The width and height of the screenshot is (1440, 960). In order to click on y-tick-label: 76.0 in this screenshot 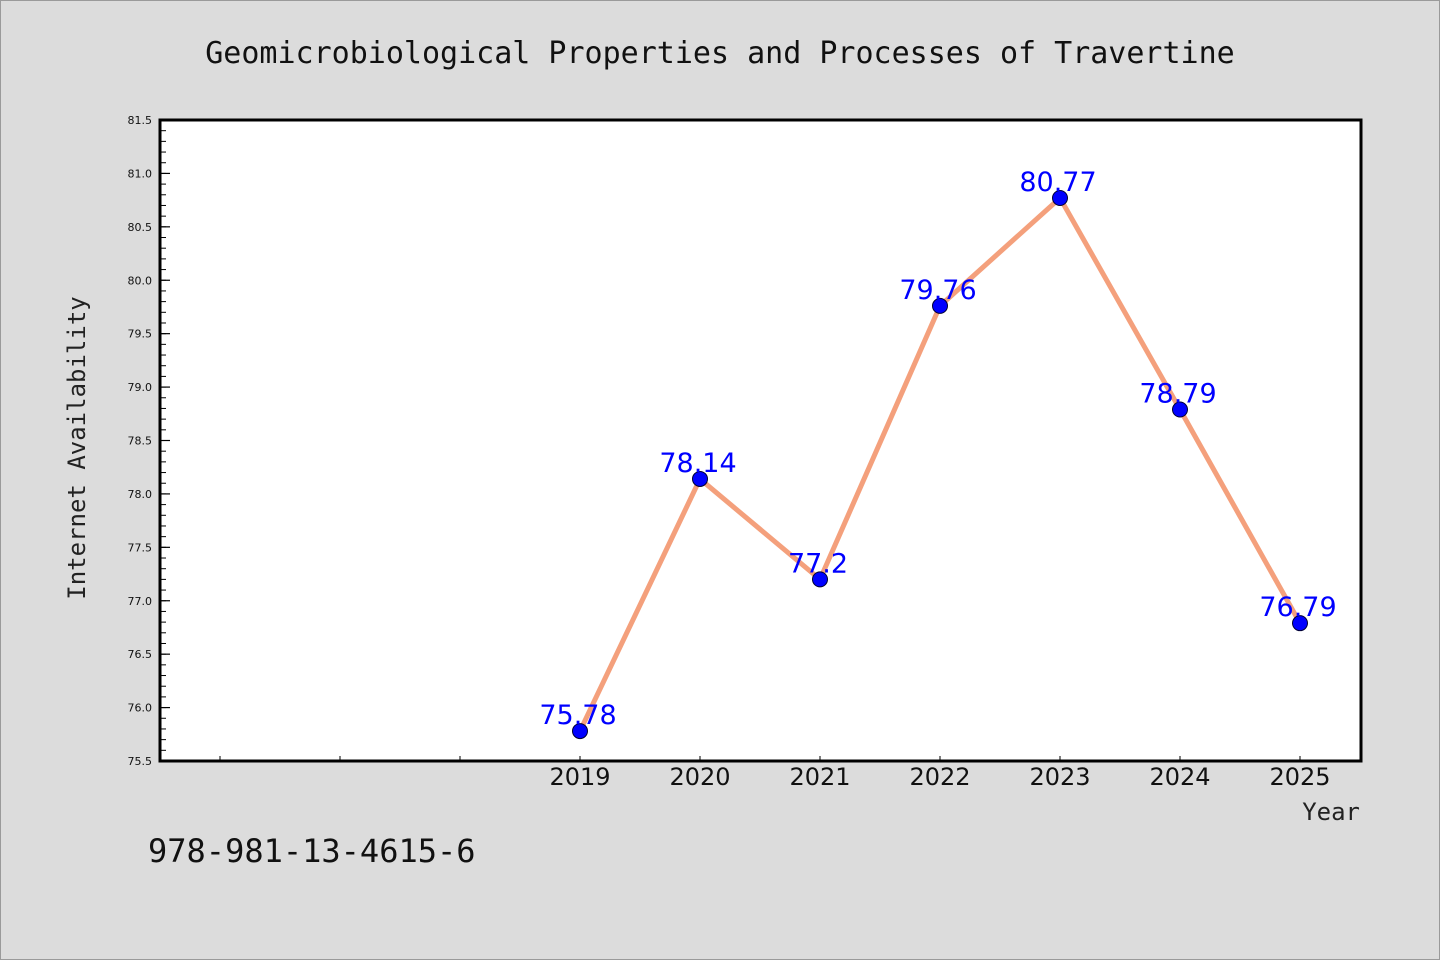, I will do `click(140, 708)`.